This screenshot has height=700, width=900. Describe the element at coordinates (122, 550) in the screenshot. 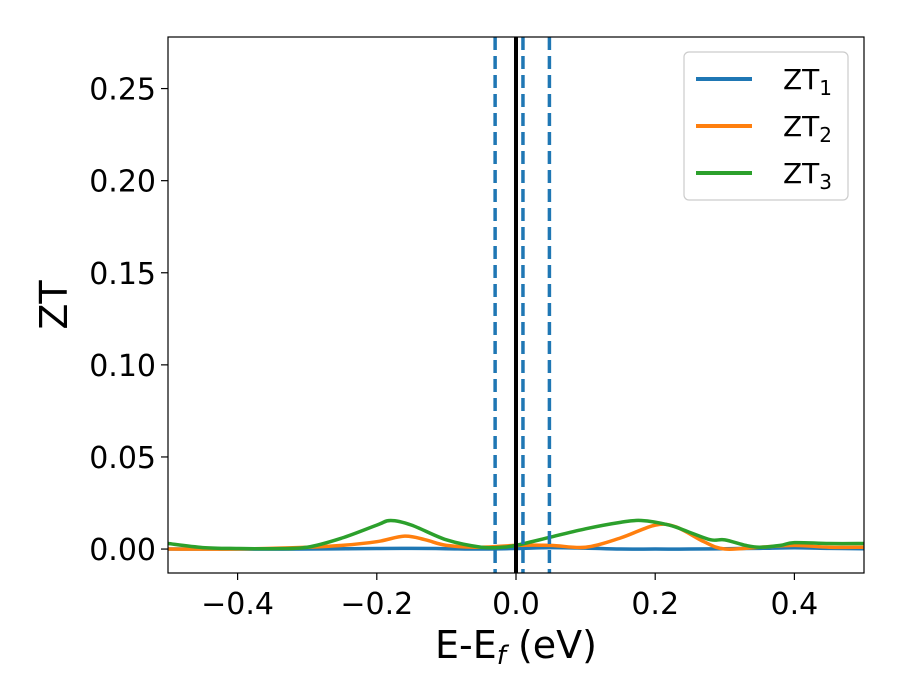

I see `y-tick-label: 0.00` at that location.